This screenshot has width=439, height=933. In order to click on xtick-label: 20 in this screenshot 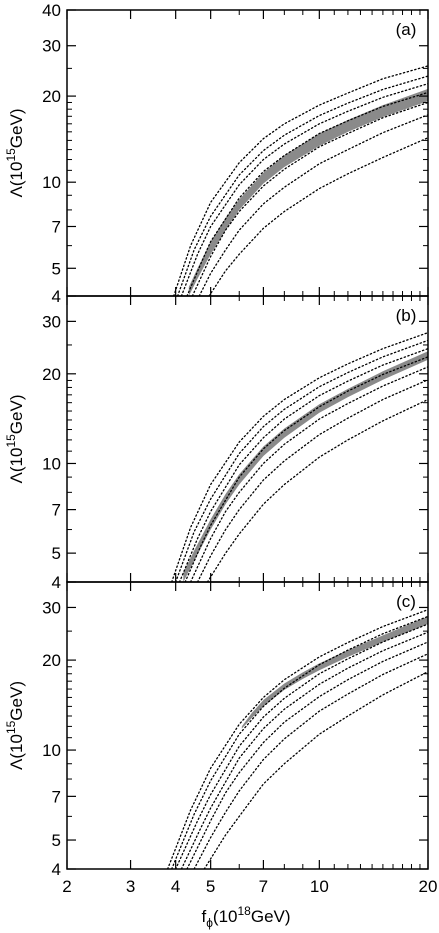, I will do `click(428, 886)`.